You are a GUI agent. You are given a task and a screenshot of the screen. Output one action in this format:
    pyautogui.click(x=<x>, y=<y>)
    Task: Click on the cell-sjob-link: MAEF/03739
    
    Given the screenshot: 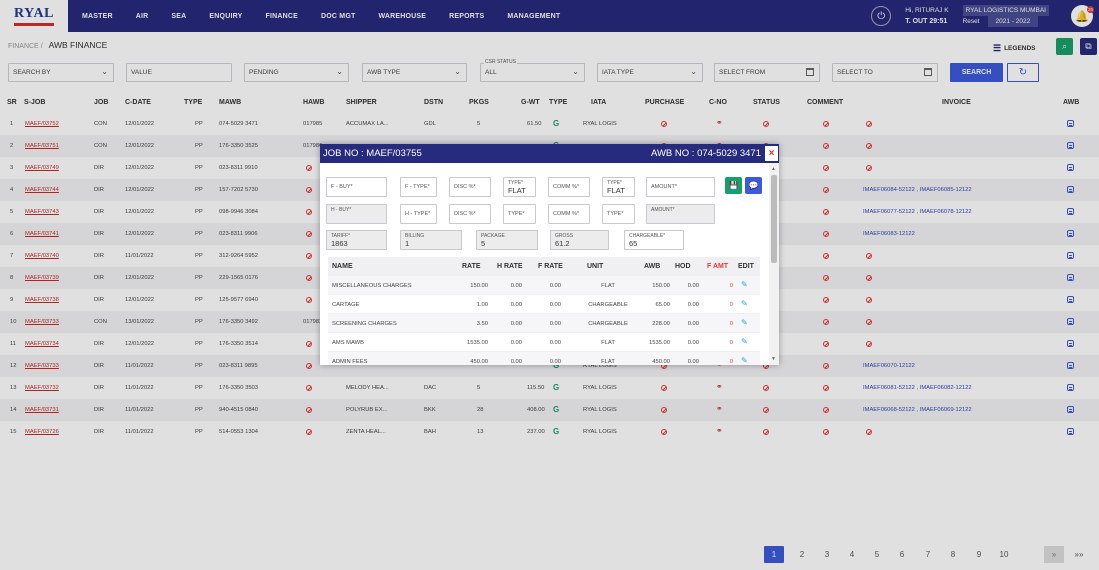 What is the action you would take?
    pyautogui.click(x=42, y=278)
    